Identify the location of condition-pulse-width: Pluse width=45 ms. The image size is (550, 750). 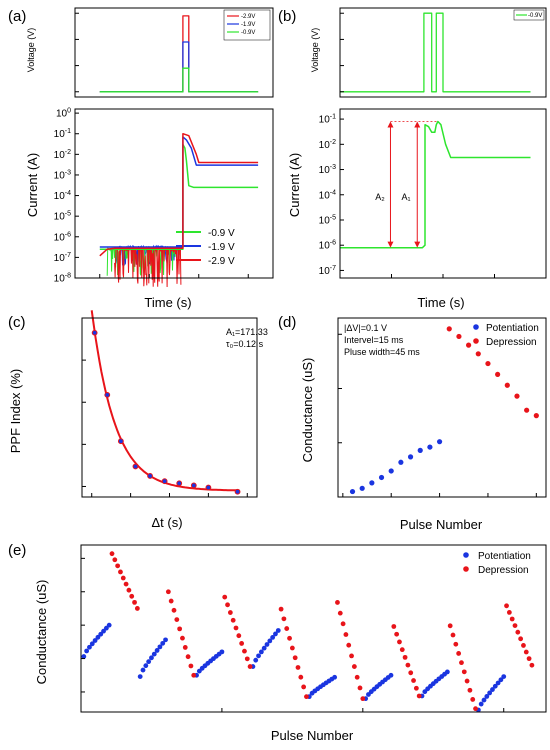
(382, 352).